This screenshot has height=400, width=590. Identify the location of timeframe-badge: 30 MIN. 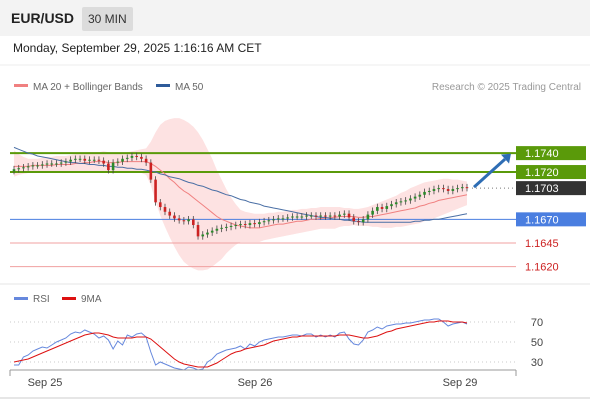
(107, 19).